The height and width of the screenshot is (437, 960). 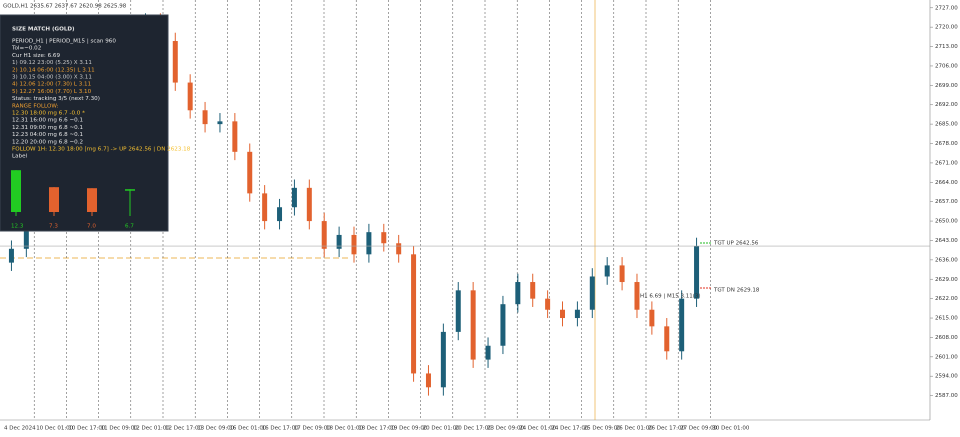 What do you see at coordinates (376, 429) in the screenshot?
I see `x-tick-label: 18 Dec 17:00` at bounding box center [376, 429].